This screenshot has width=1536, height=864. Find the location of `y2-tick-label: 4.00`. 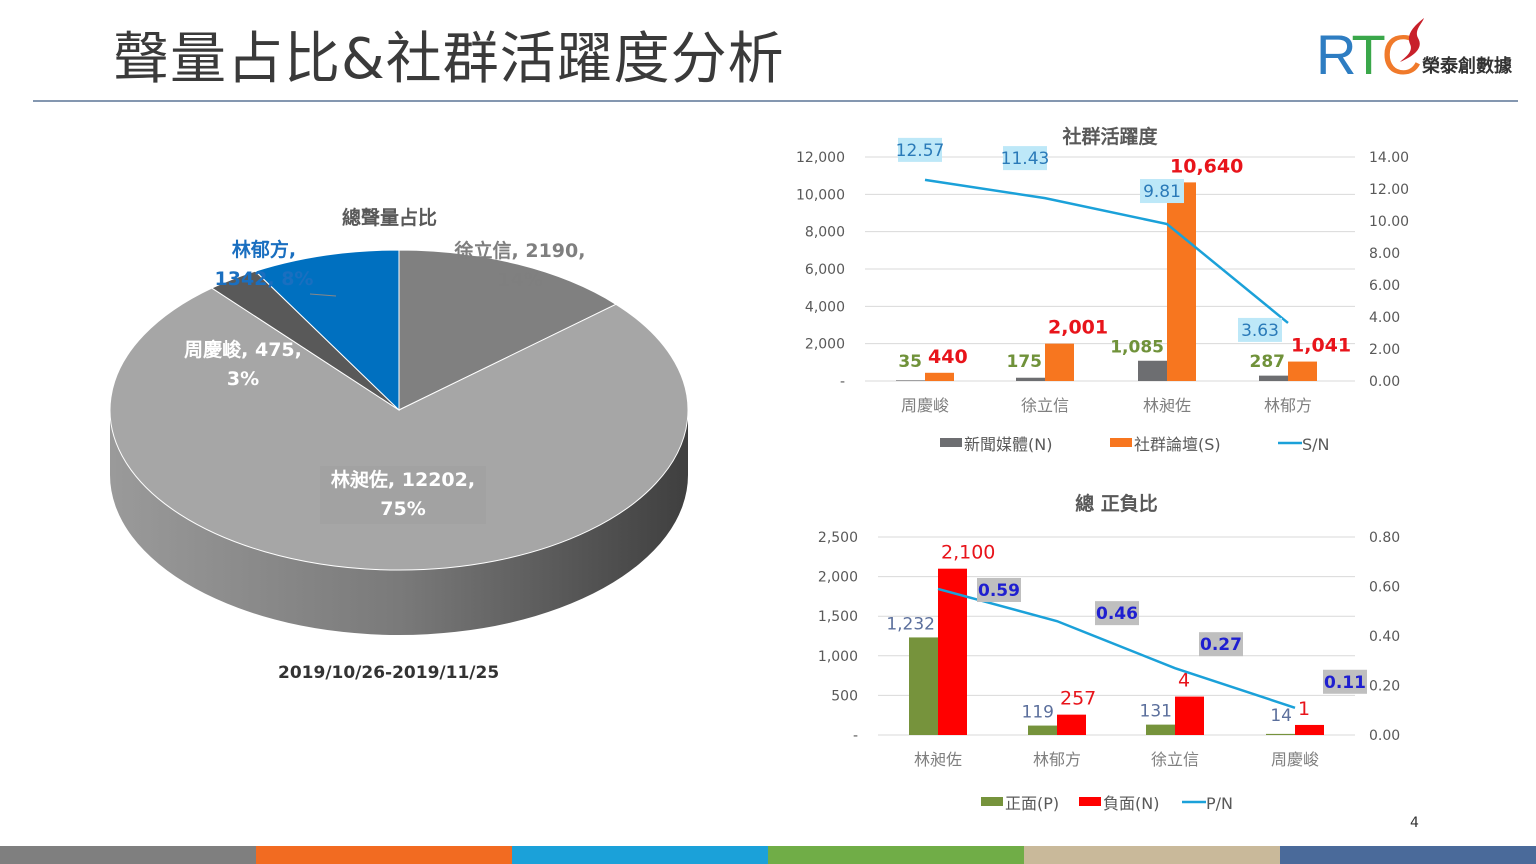

y2-tick-label: 4.00 is located at coordinates (1384, 318).